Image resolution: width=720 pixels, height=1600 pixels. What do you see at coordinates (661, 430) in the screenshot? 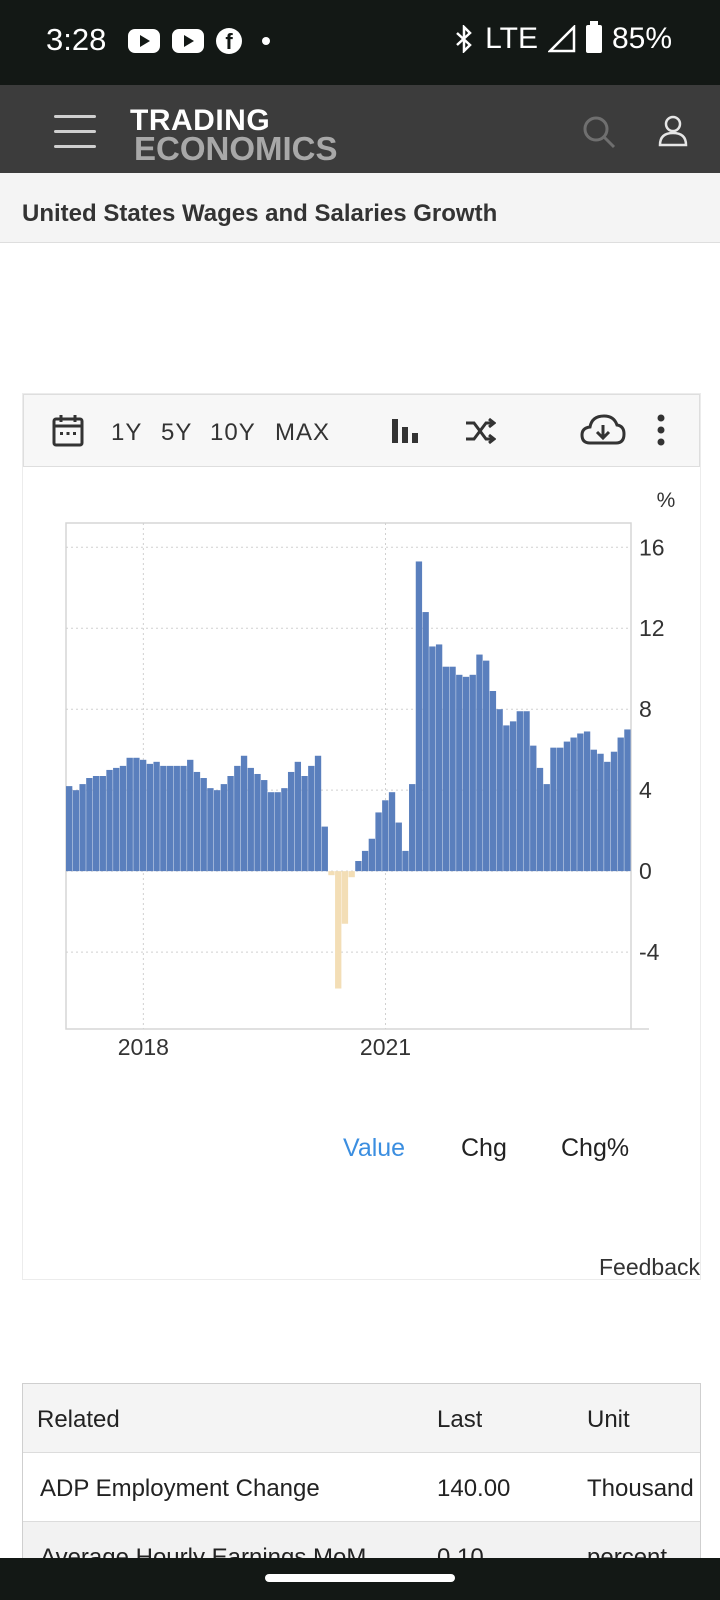
I see `more-options-icon` at bounding box center [661, 430].